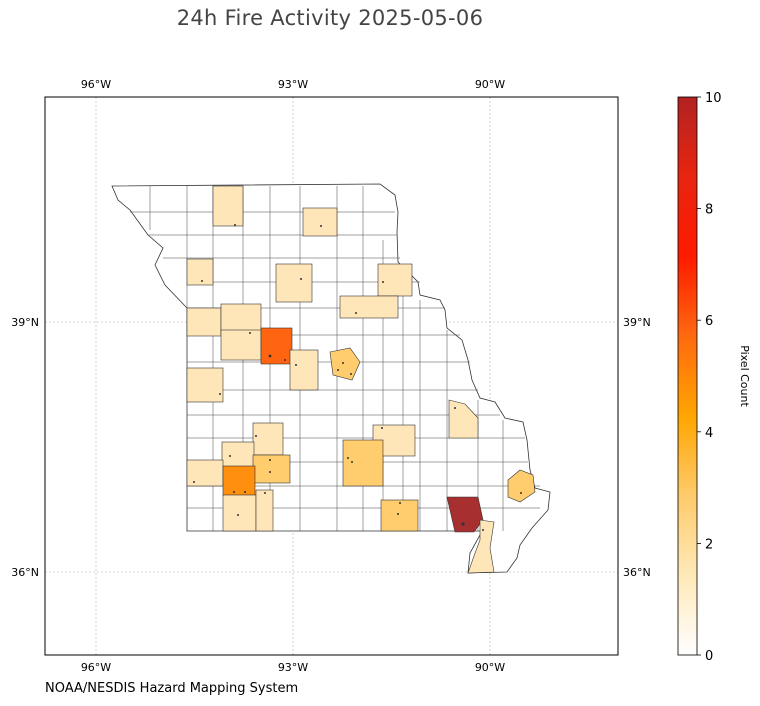  I want to click on colorbar-tick-label: 2, so click(709, 544).